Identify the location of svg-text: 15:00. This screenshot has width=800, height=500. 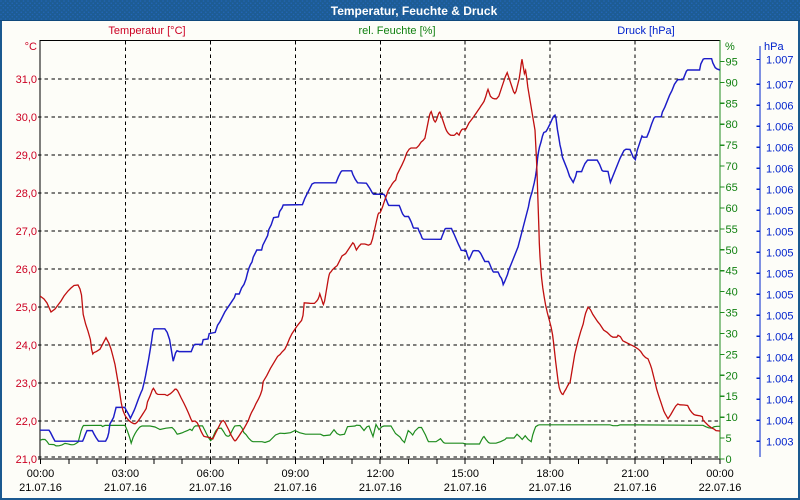
(465, 474).